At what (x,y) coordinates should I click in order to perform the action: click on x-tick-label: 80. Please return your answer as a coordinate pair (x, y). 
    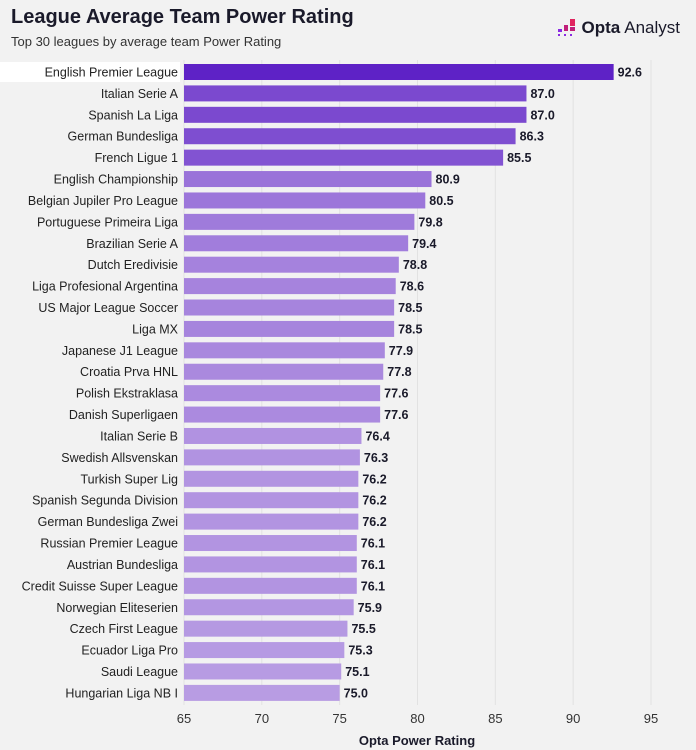
    Looking at the image, I should click on (417, 718).